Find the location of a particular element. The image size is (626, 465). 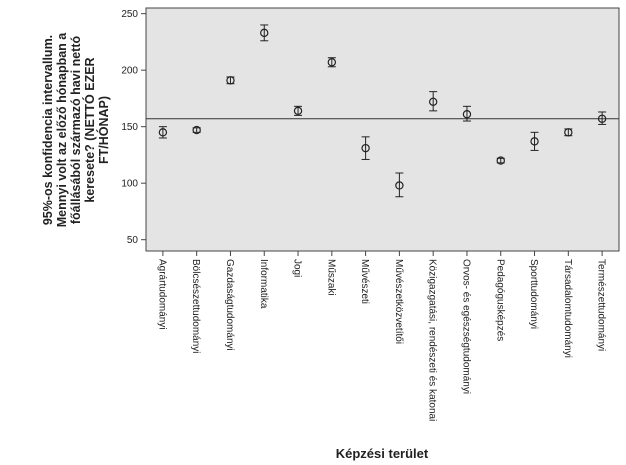

x-tick-label: Agrártudományi is located at coordinates (161, 294).